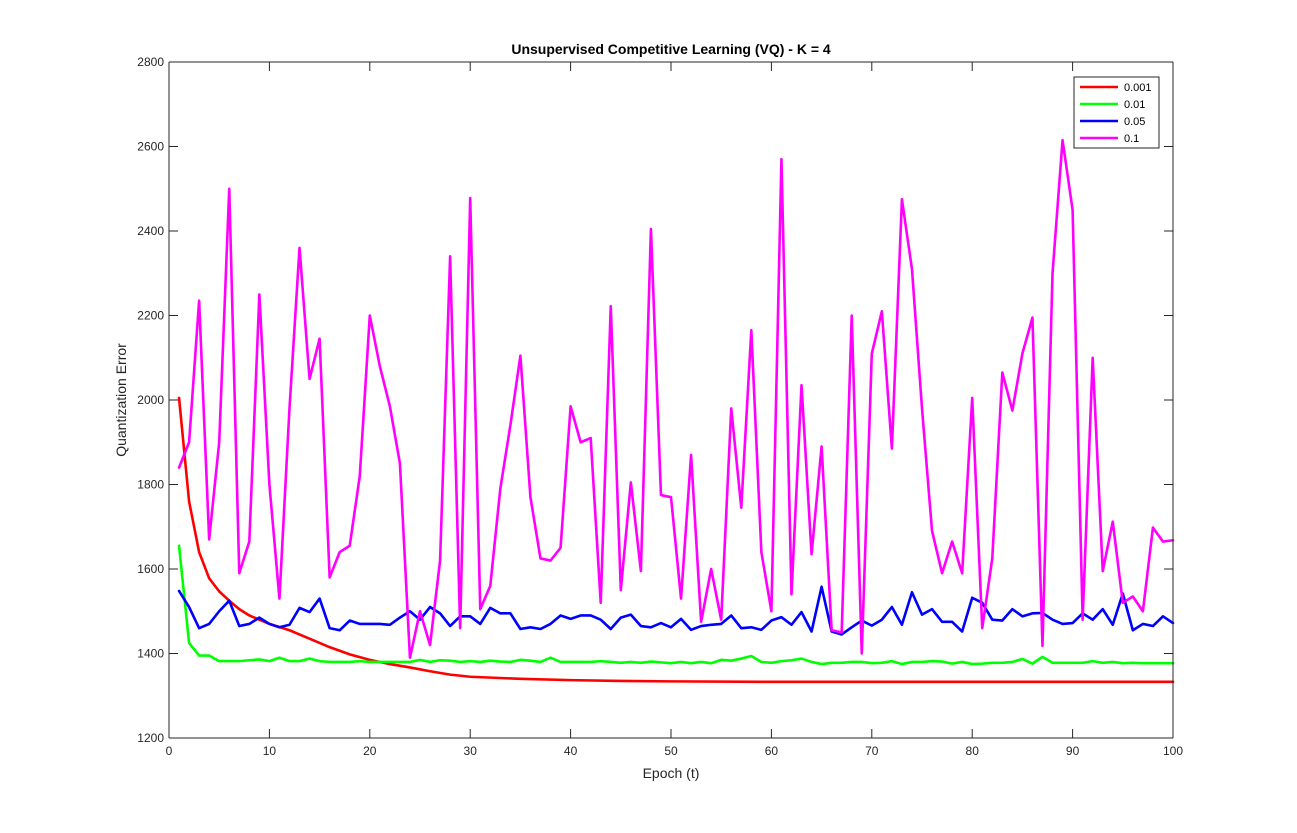 The width and height of the screenshot is (1297, 833). What do you see at coordinates (1134, 122) in the screenshot?
I see `legend-label: 0.05` at bounding box center [1134, 122].